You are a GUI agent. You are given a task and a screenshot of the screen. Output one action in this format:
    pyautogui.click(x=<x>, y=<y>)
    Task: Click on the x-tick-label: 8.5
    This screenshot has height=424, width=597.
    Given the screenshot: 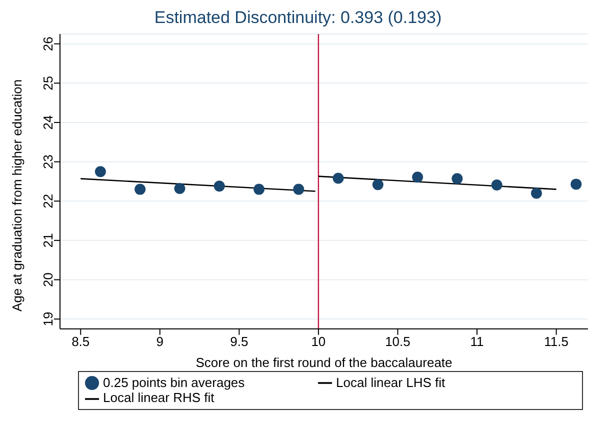 What is the action you would take?
    pyautogui.click(x=81, y=342)
    